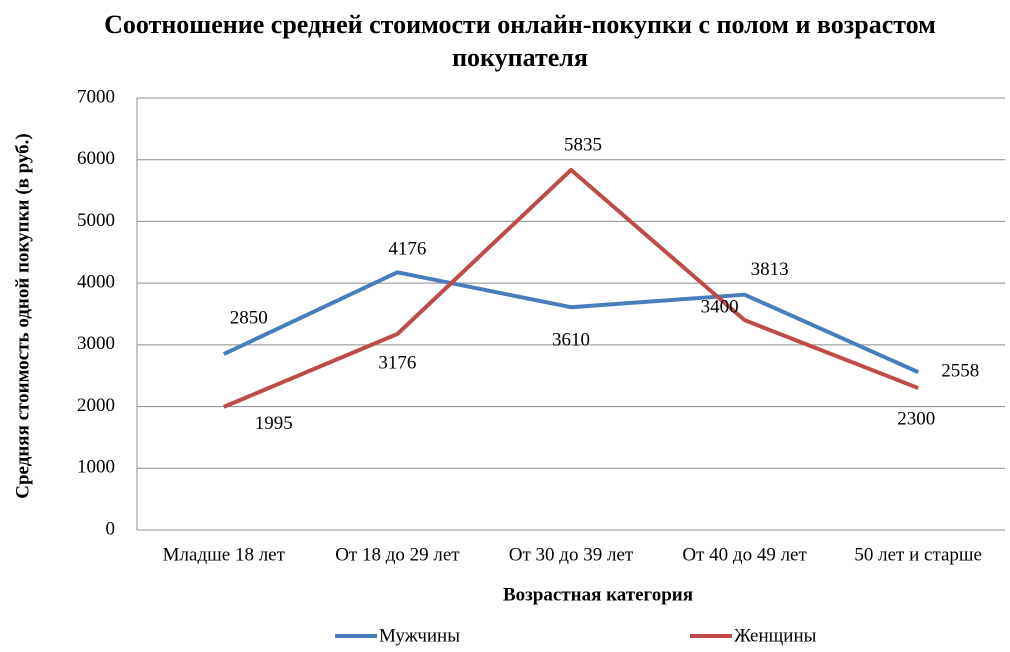 This screenshot has height=652, width=1010. Describe the element at coordinates (419, 635) in the screenshot. I see `legend-label: Мужчины` at that location.